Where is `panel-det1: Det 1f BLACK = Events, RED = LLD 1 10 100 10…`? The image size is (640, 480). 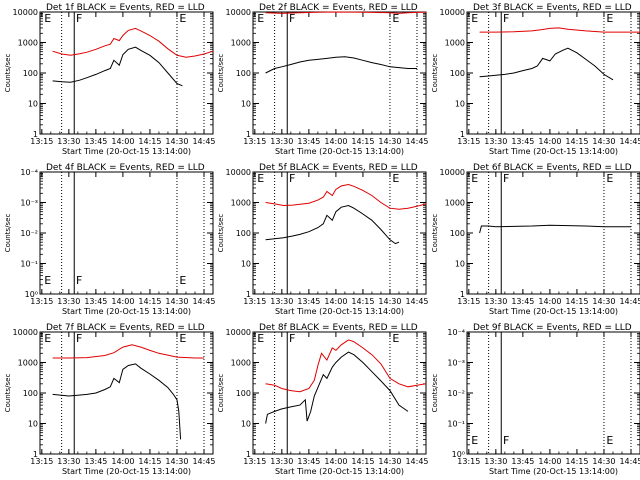
panel-det1: Det 1f BLACK = Events, RED = LLD 1 10 100 10… is located at coordinates (110, 79).